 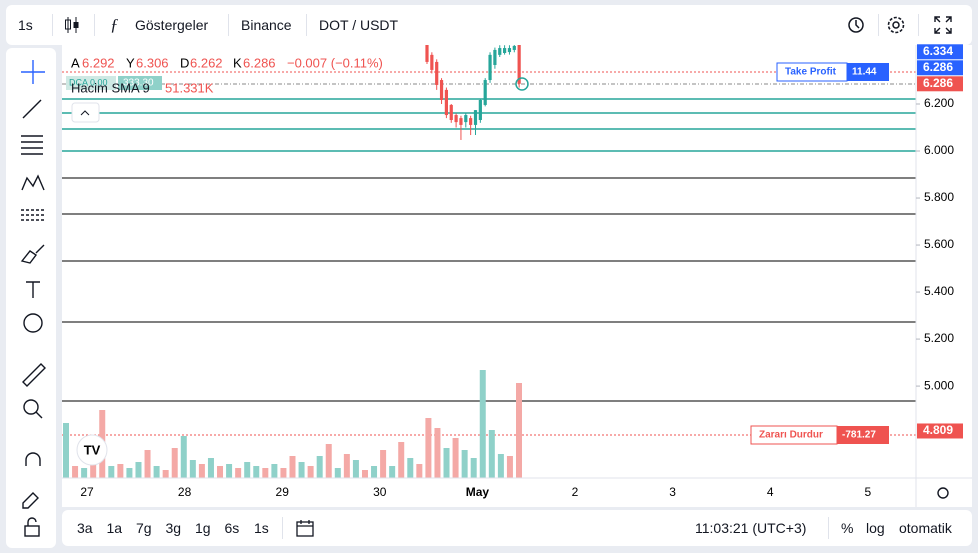 What do you see at coordinates (173, 528) in the screenshot?
I see `range-button: 3g` at bounding box center [173, 528].